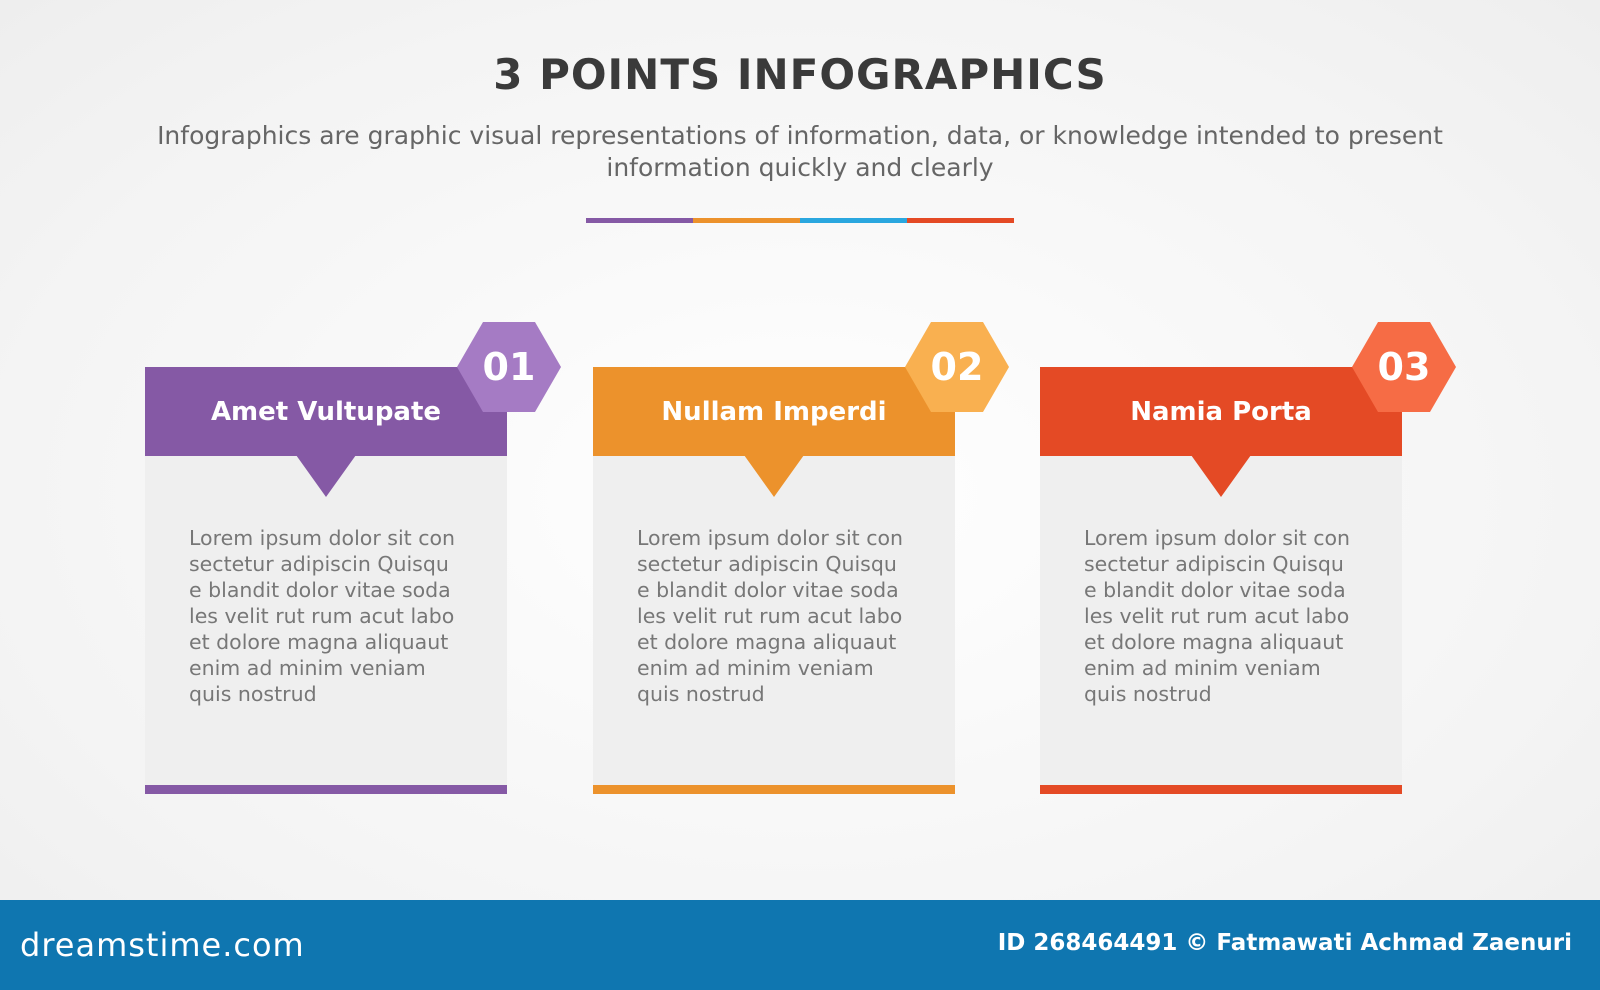  What do you see at coordinates (639, 220) in the screenshot?
I see `divider-purple` at bounding box center [639, 220].